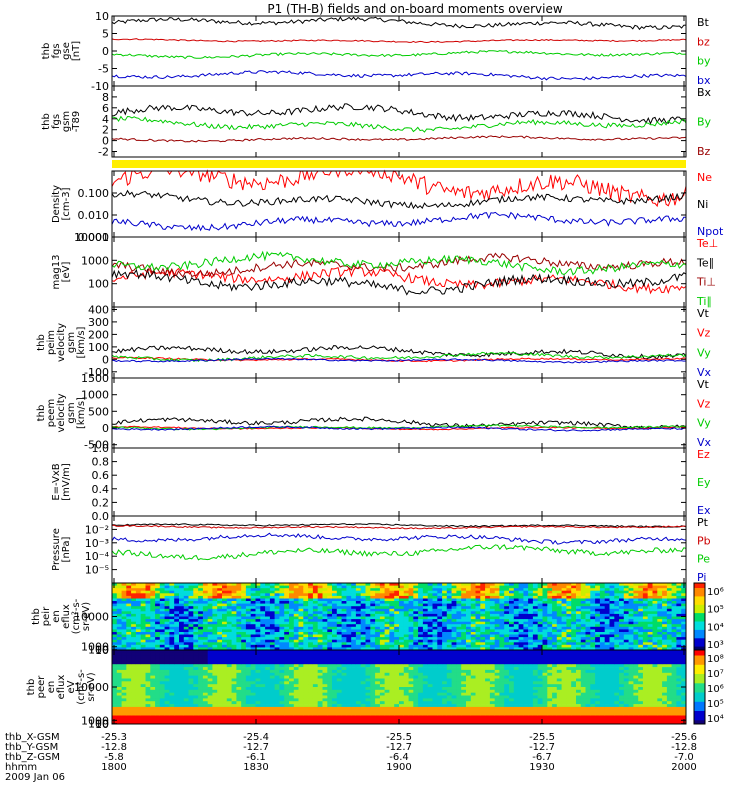 The width and height of the screenshot is (750, 800). What do you see at coordinates (715, 627) in the screenshot?
I see `colorbar-label: 10⁴` at bounding box center [715, 627].